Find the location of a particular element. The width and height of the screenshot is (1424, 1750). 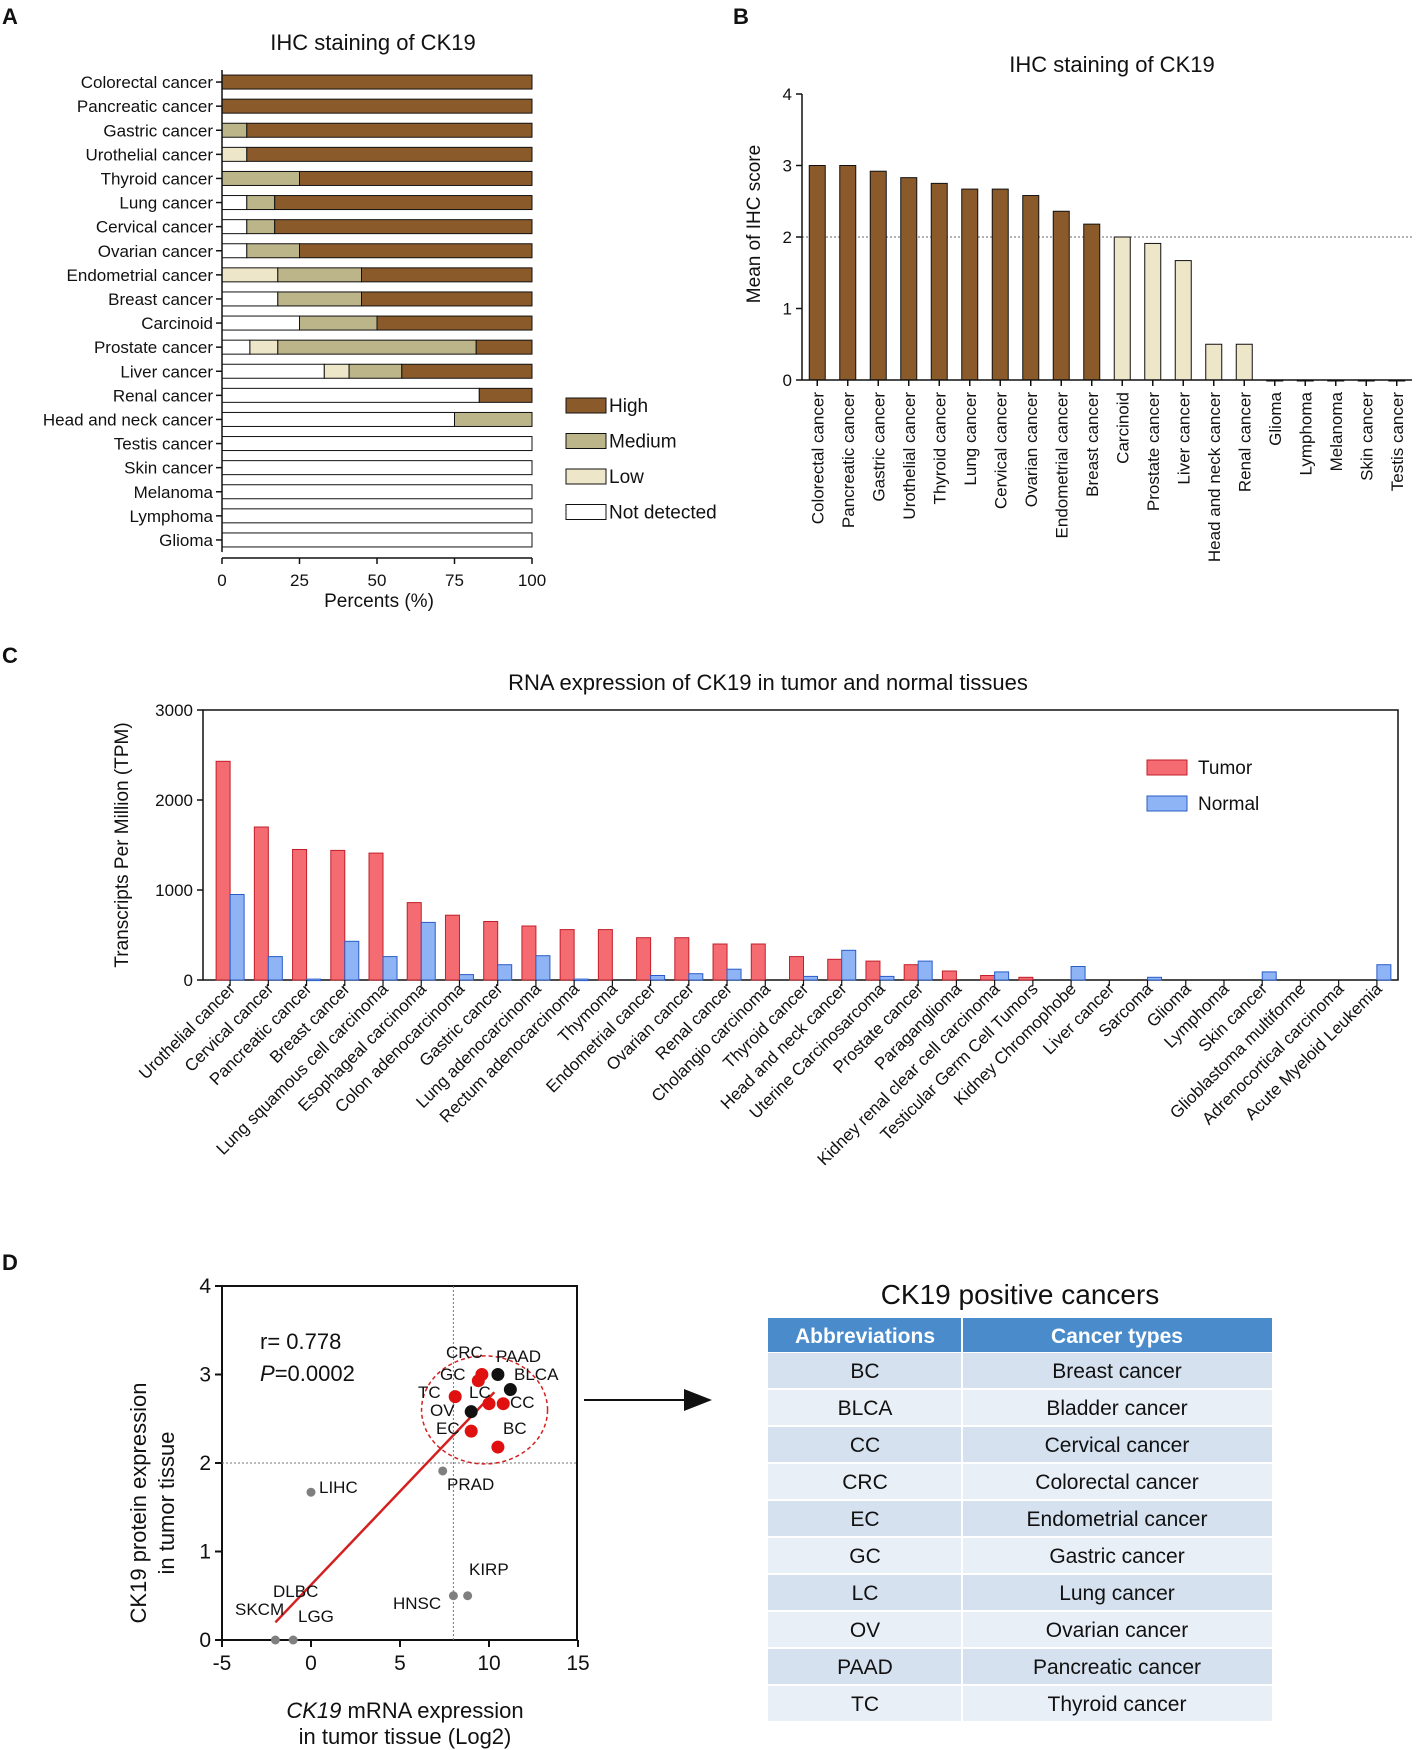

bar-prostate-cancer-low is located at coordinates (264, 347).